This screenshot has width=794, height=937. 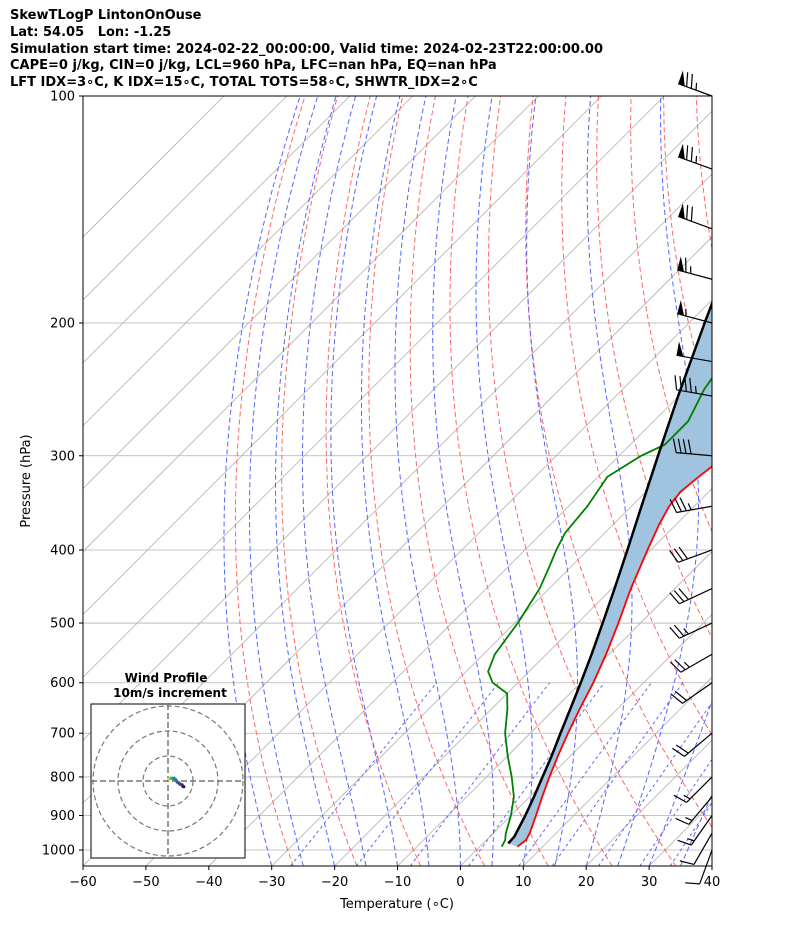 What do you see at coordinates (170, 693) in the screenshot?
I see `inset-subtitle: 10m/s increment` at bounding box center [170, 693].